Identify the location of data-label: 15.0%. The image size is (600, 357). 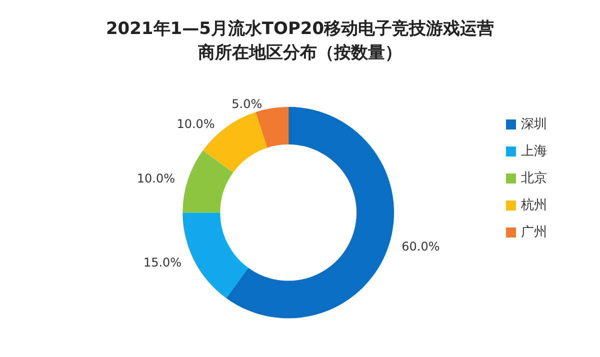
(162, 262).